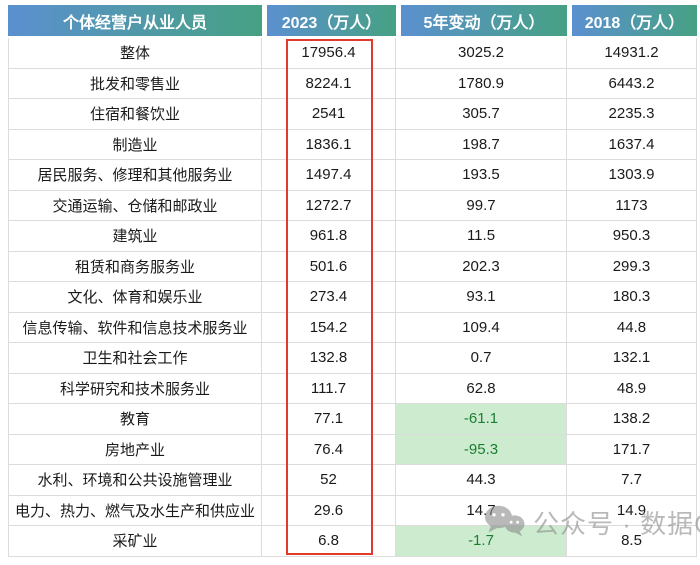 This screenshot has width=700, height=565. Describe the element at coordinates (632, 327) in the screenshot. I see `value-2018-cell: 44.8` at that location.